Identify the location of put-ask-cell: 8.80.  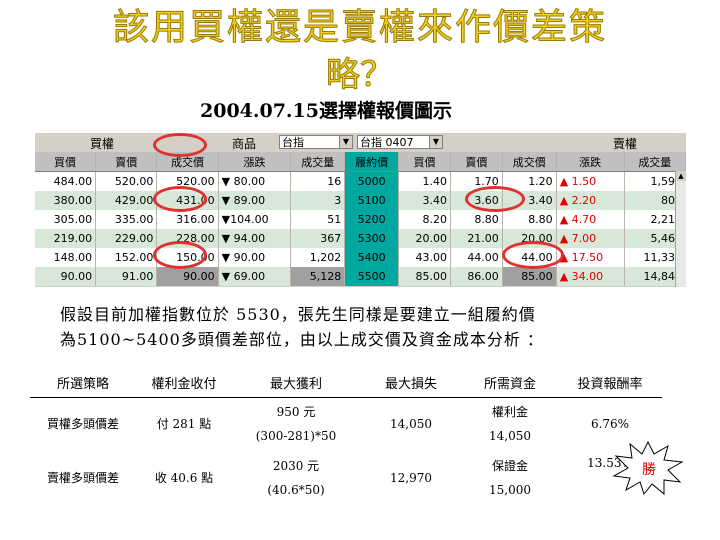
(476, 219).